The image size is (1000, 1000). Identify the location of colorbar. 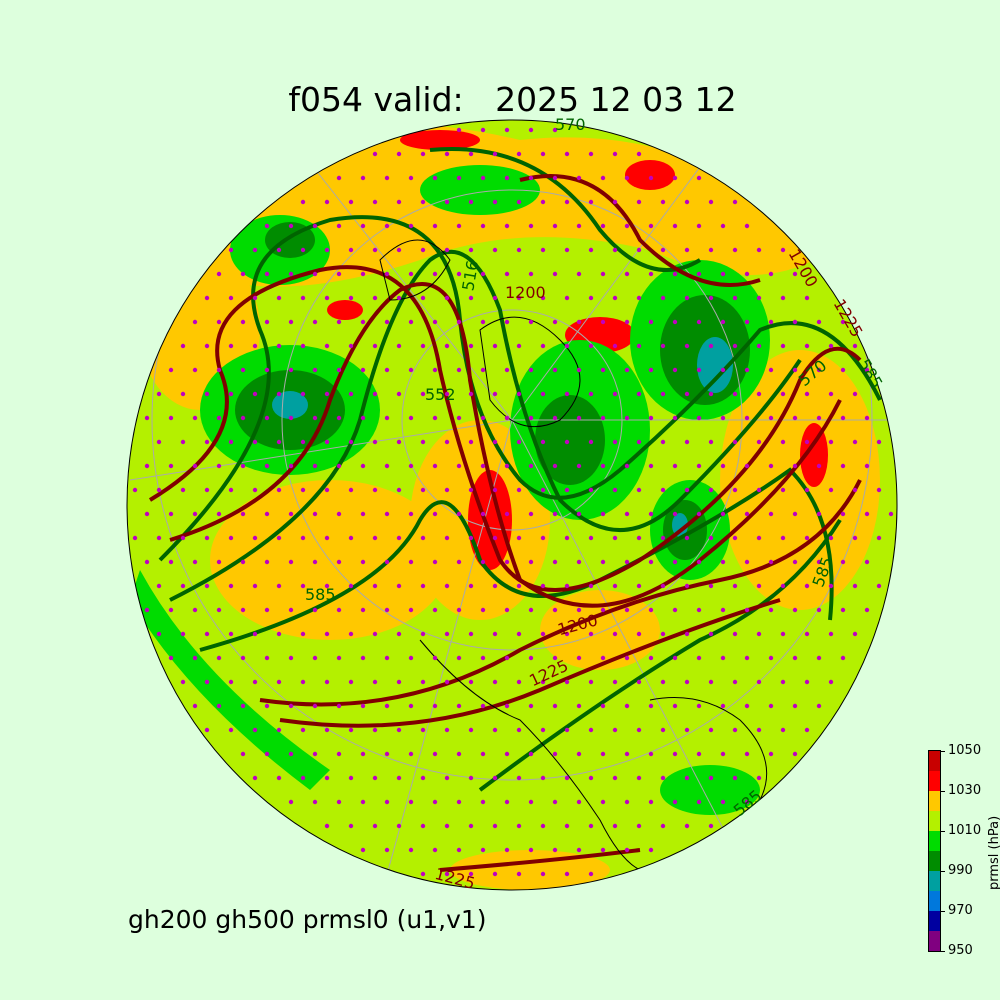
(934, 851).